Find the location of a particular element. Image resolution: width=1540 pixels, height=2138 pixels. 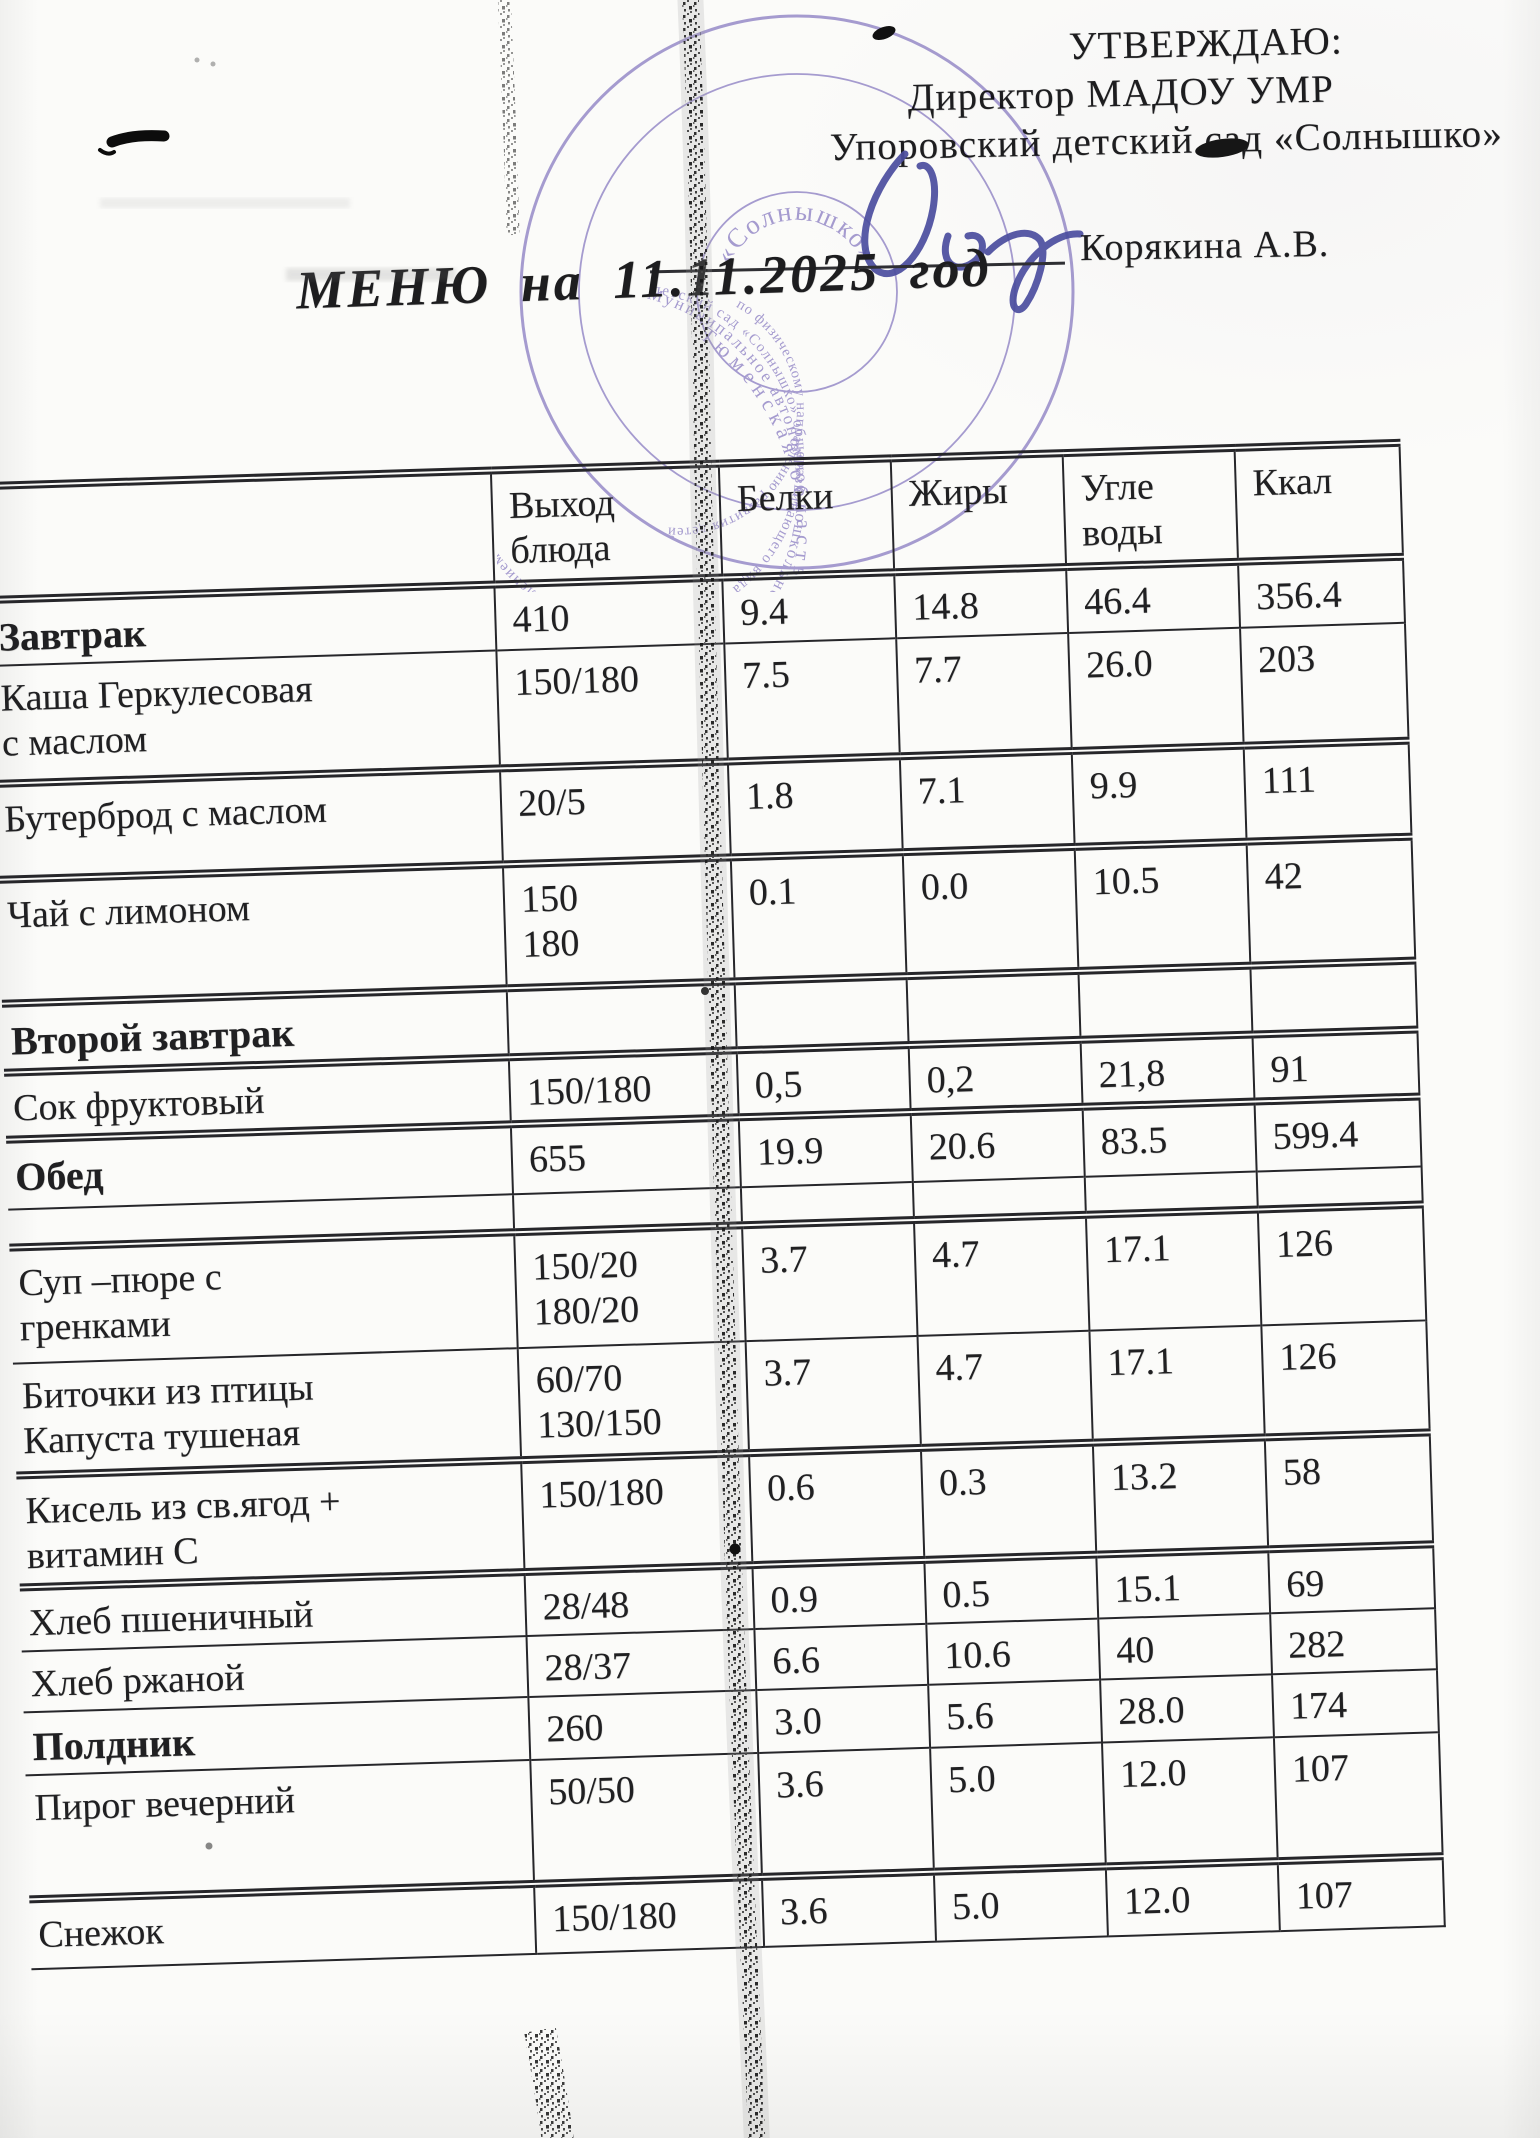

protein-cell: 0,5 is located at coordinates (823, 1081).